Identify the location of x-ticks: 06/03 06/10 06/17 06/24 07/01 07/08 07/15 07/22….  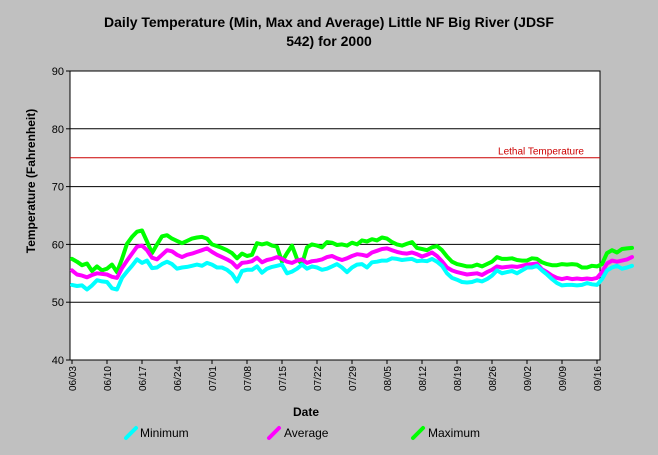
(336, 375).